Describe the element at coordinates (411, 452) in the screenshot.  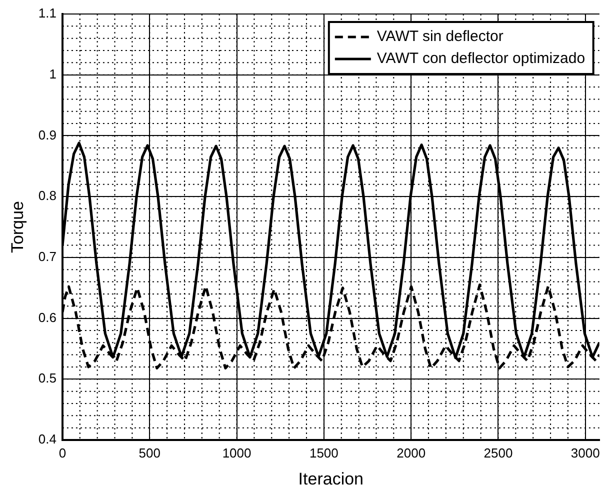
I see `x-tick-label: 2000` at that location.